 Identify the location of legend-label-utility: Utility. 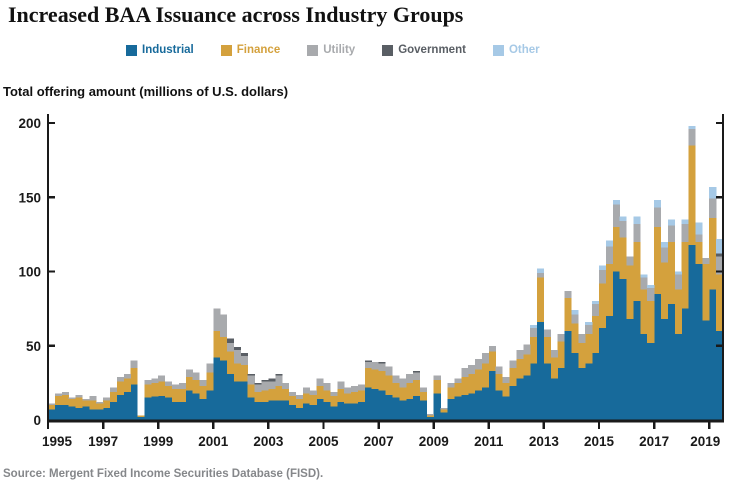
(339, 50).